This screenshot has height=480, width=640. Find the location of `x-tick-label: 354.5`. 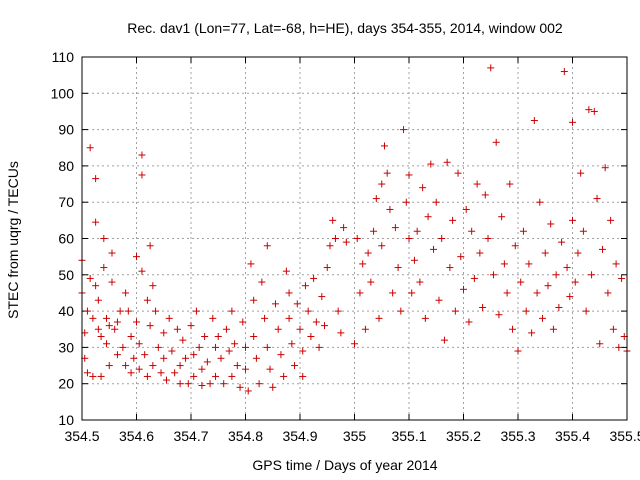

x-tick-label: 354.5 is located at coordinates (81, 436).